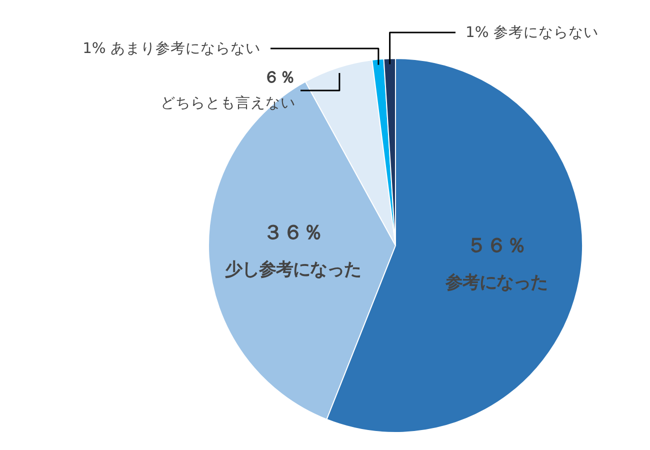 Image resolution: width=650 pixels, height=450 pixels. Describe the element at coordinates (292, 270) in the screenshot. I see `slice-label: 少し参考になった` at that location.